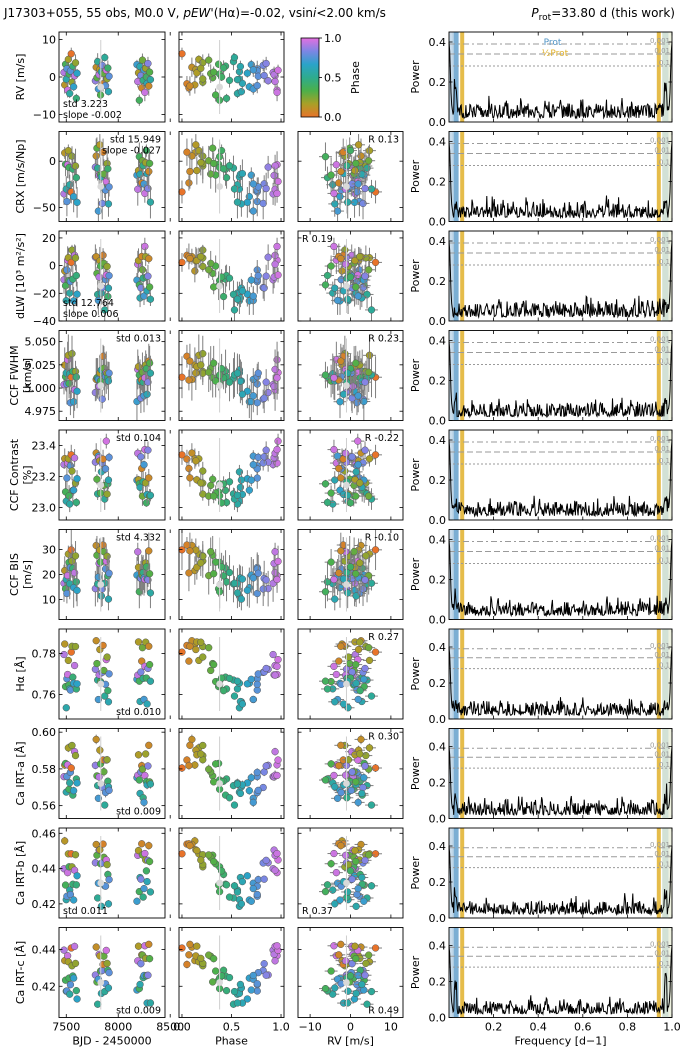 Image resolution: width=681 pixels, height=1064 pixels. What do you see at coordinates (44, 732) in the screenshot?
I see `y-tick-label: 0.60` at bounding box center [44, 732].